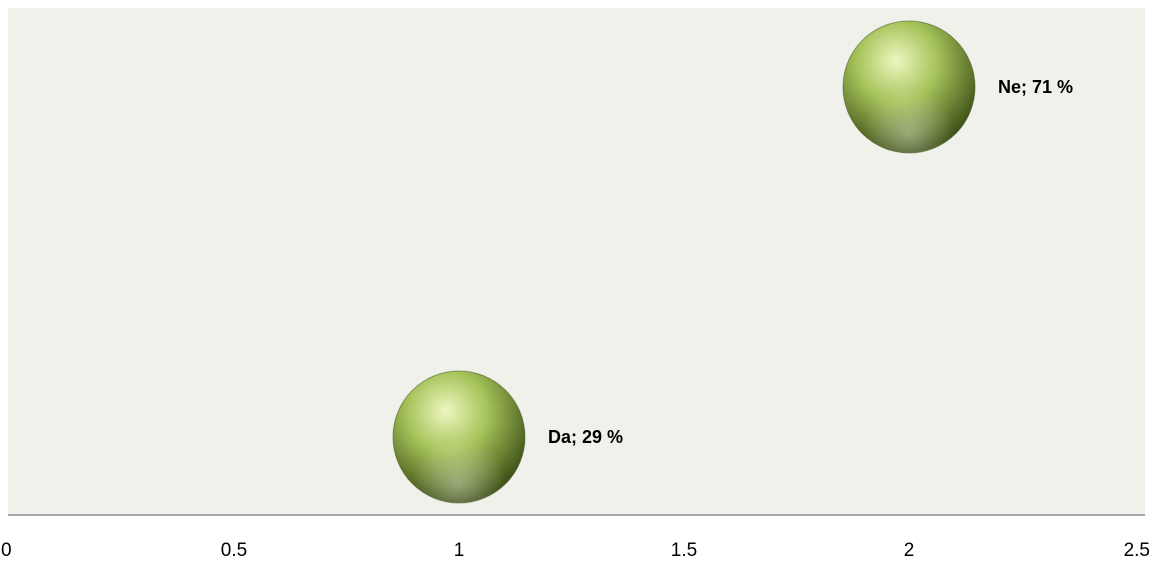 The height and width of the screenshot is (568, 1153). What do you see at coordinates (909, 550) in the screenshot?
I see `x-tick-label: 2` at bounding box center [909, 550].